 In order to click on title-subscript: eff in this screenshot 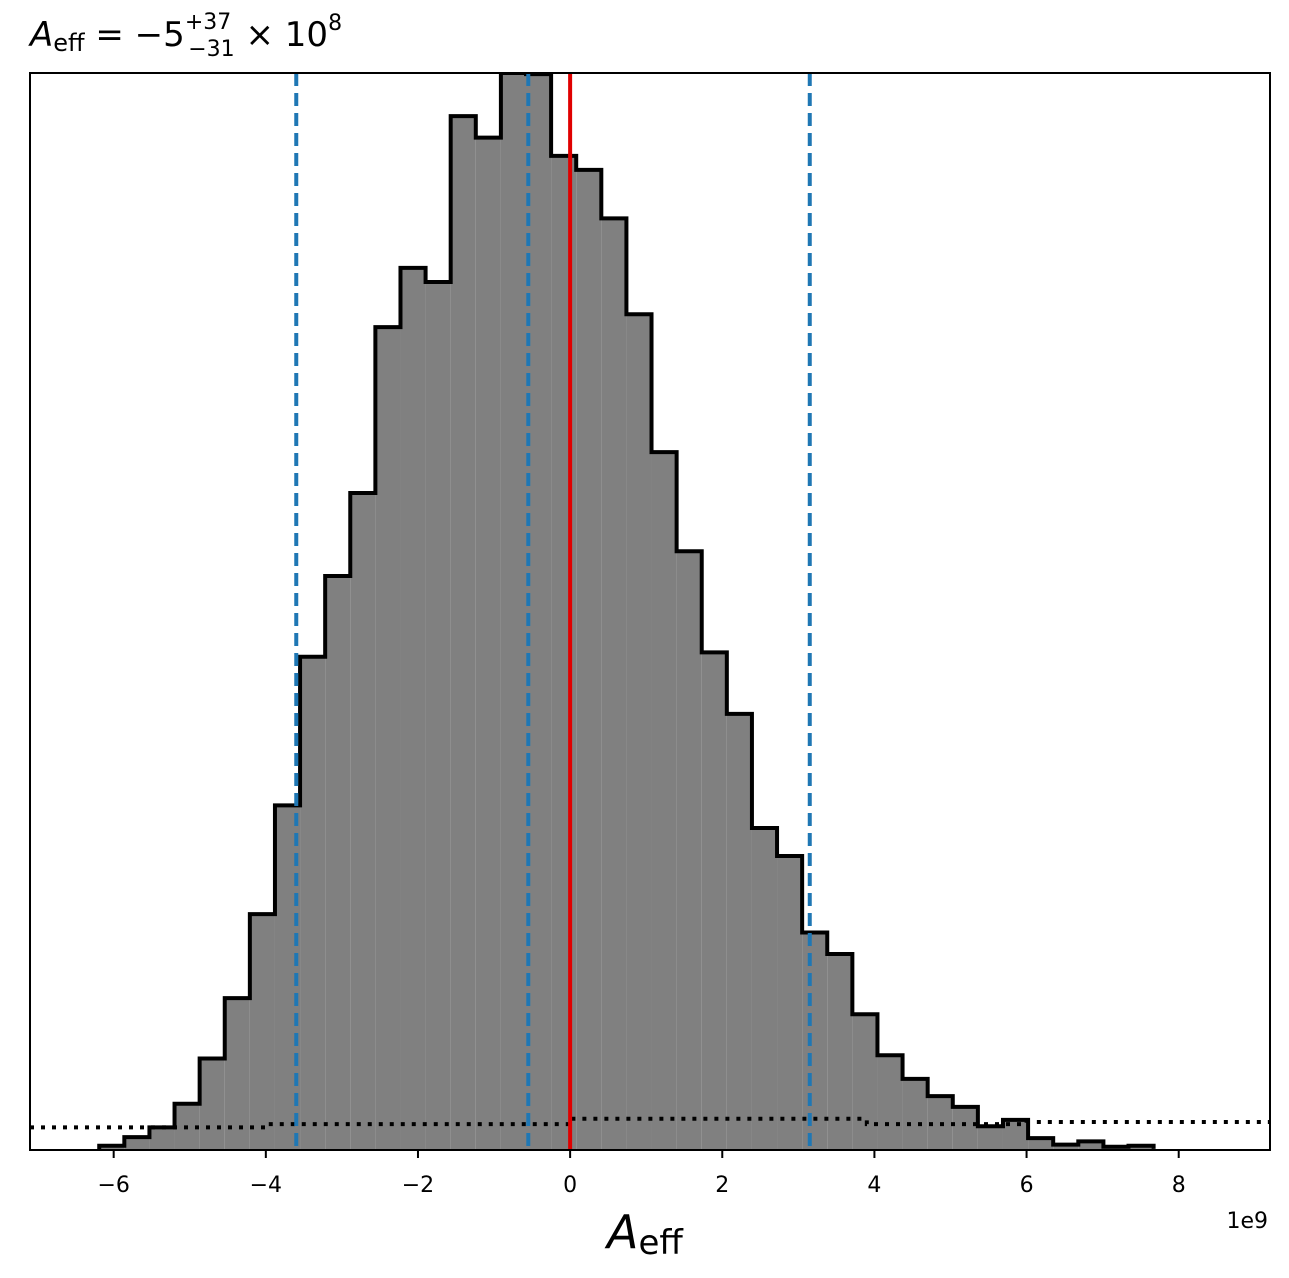, I will do `click(69, 43)`.